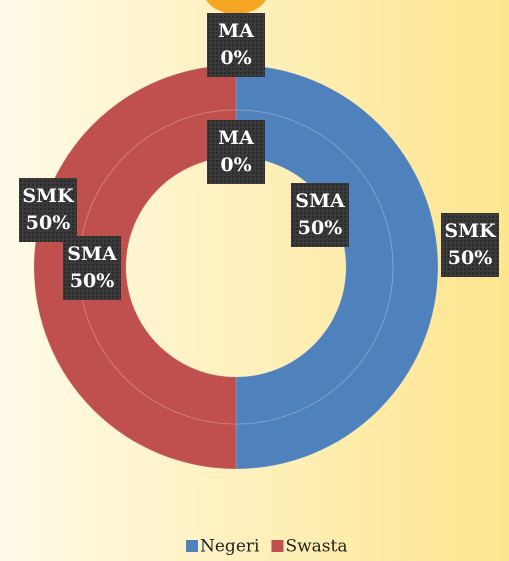 The width and height of the screenshot is (509, 561). What do you see at coordinates (266, 547) in the screenshot?
I see `legend: Negeri Swasta` at bounding box center [266, 547].